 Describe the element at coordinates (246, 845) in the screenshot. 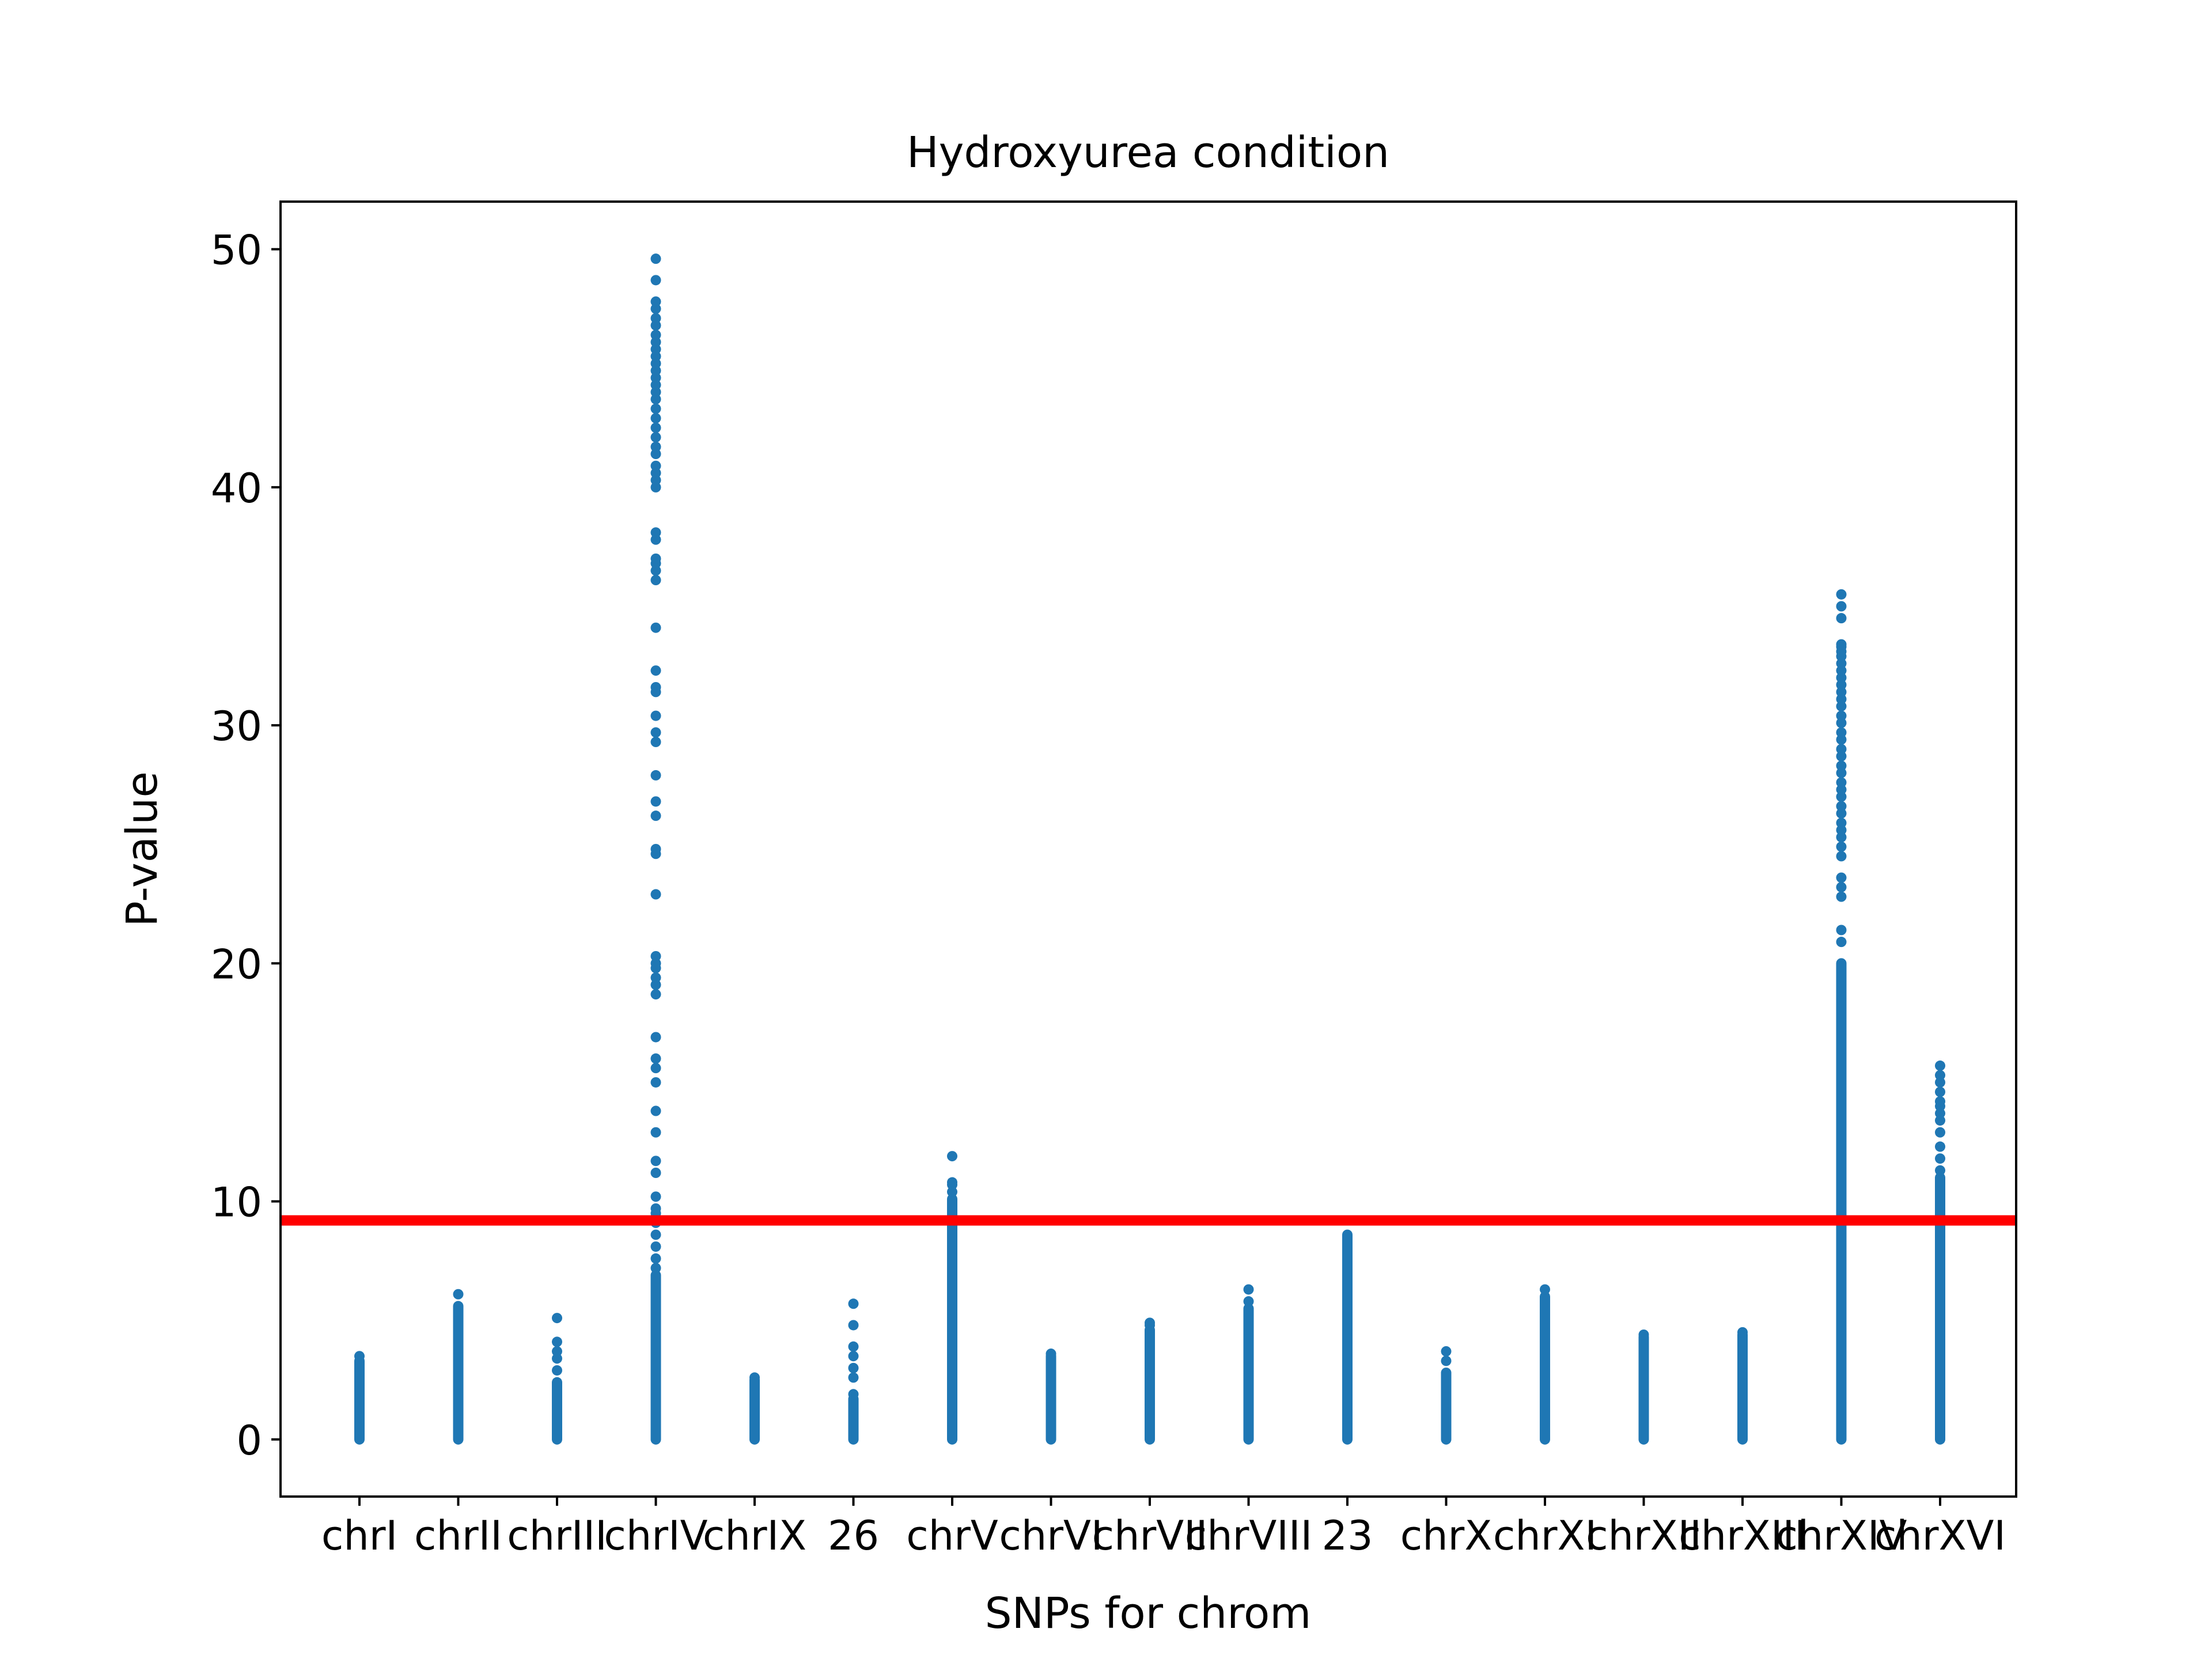

I see `y-axis: 0 10 20 30 40 50` at that location.